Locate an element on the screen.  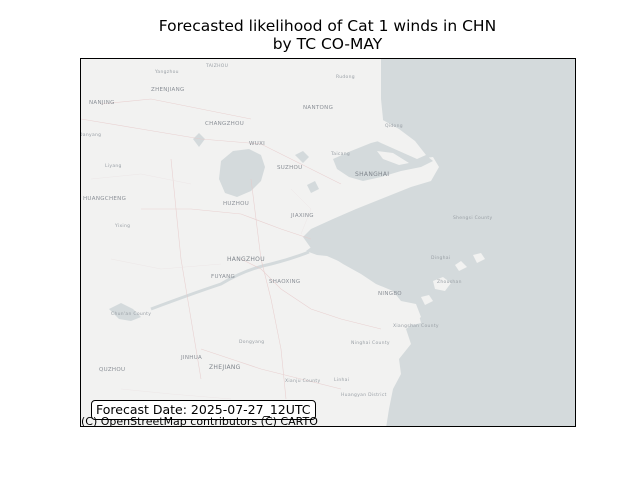
yangcheng-lake is located at coordinates (302, 157).